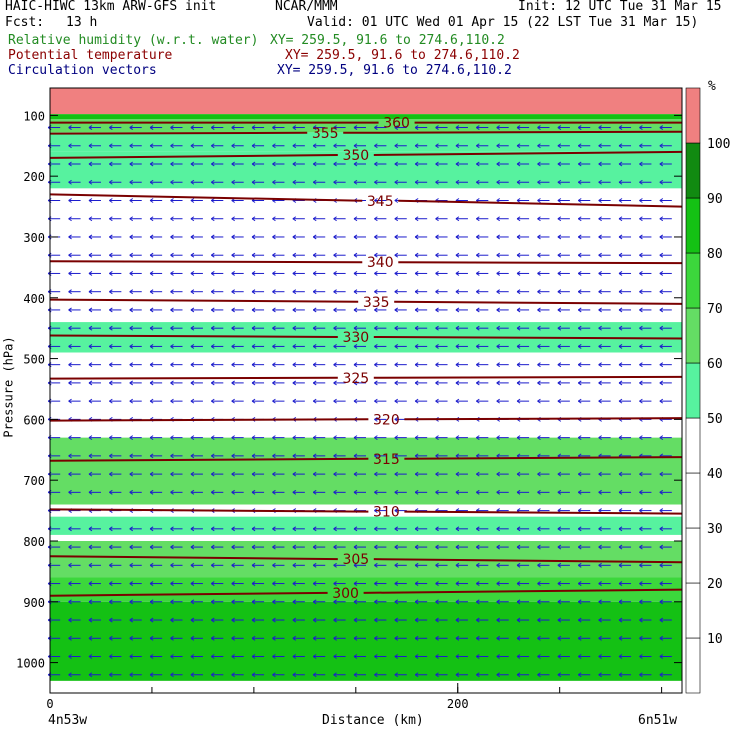  What do you see at coordinates (30, 664) in the screenshot?
I see `y-tick-label-1000: 1000` at bounding box center [30, 664].